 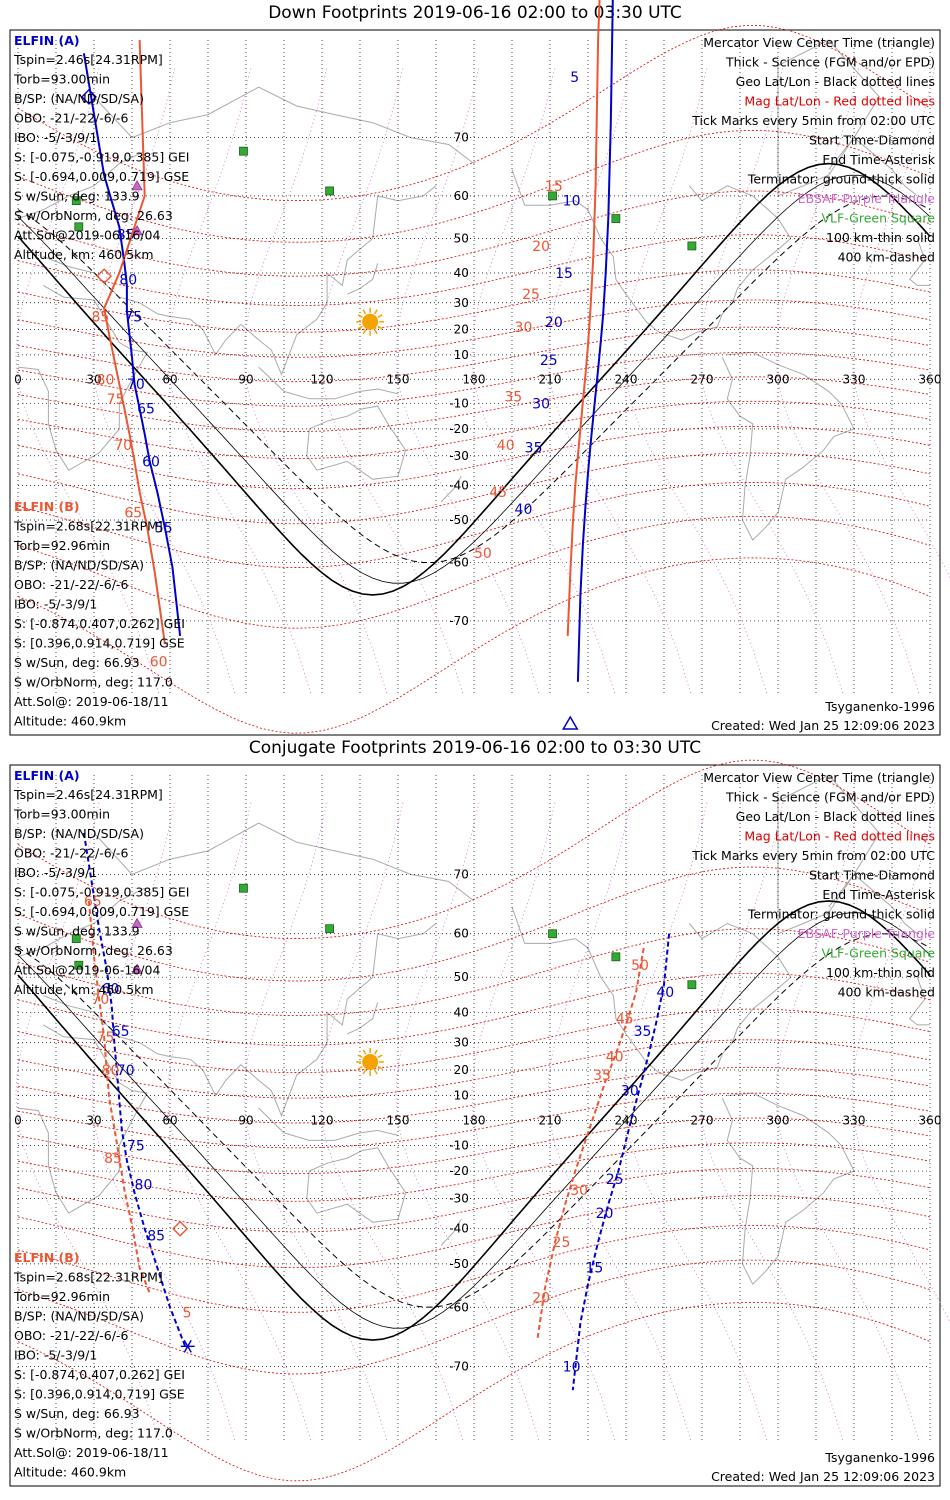 I want to click on track-tick-label: 80, so click(x=106, y=380).